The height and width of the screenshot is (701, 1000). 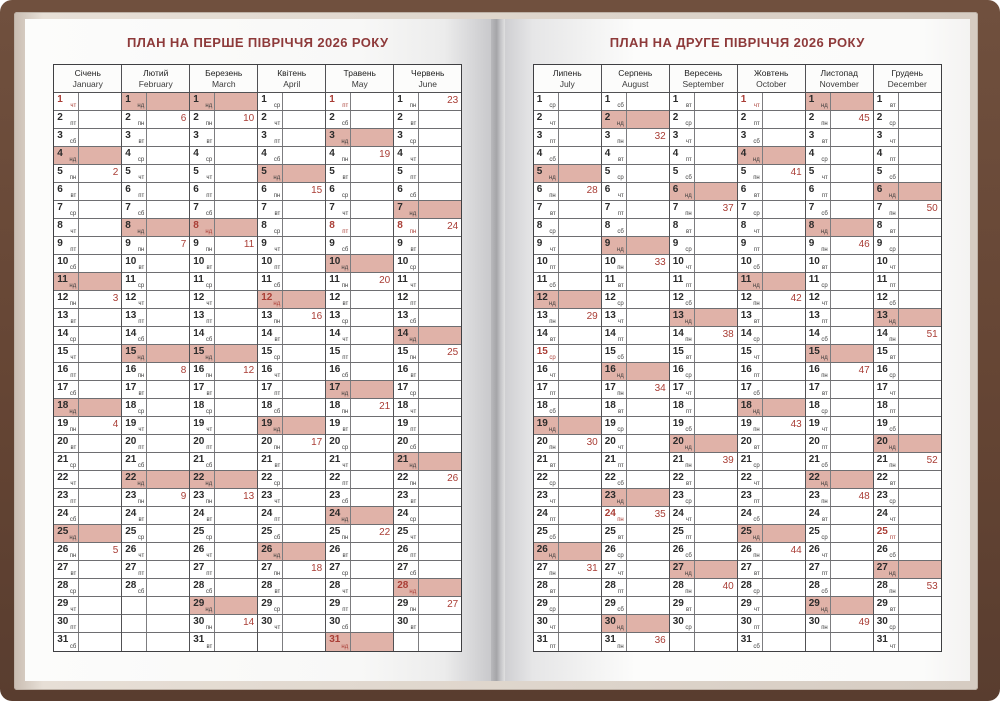 What do you see at coordinates (614, 317) in the screenshot?
I see `day-number-cell: 13 чт` at bounding box center [614, 317].